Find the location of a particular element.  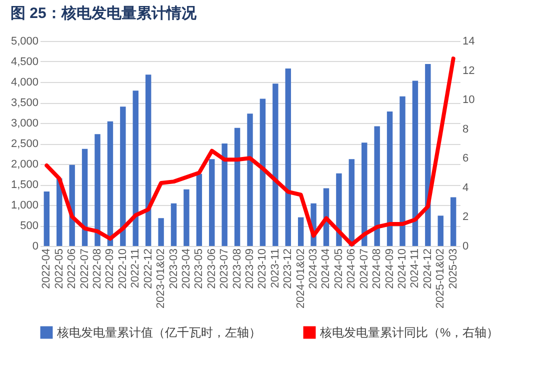

chart-title: 图 25：核电发电量累计情况 is located at coordinates (104, 13).